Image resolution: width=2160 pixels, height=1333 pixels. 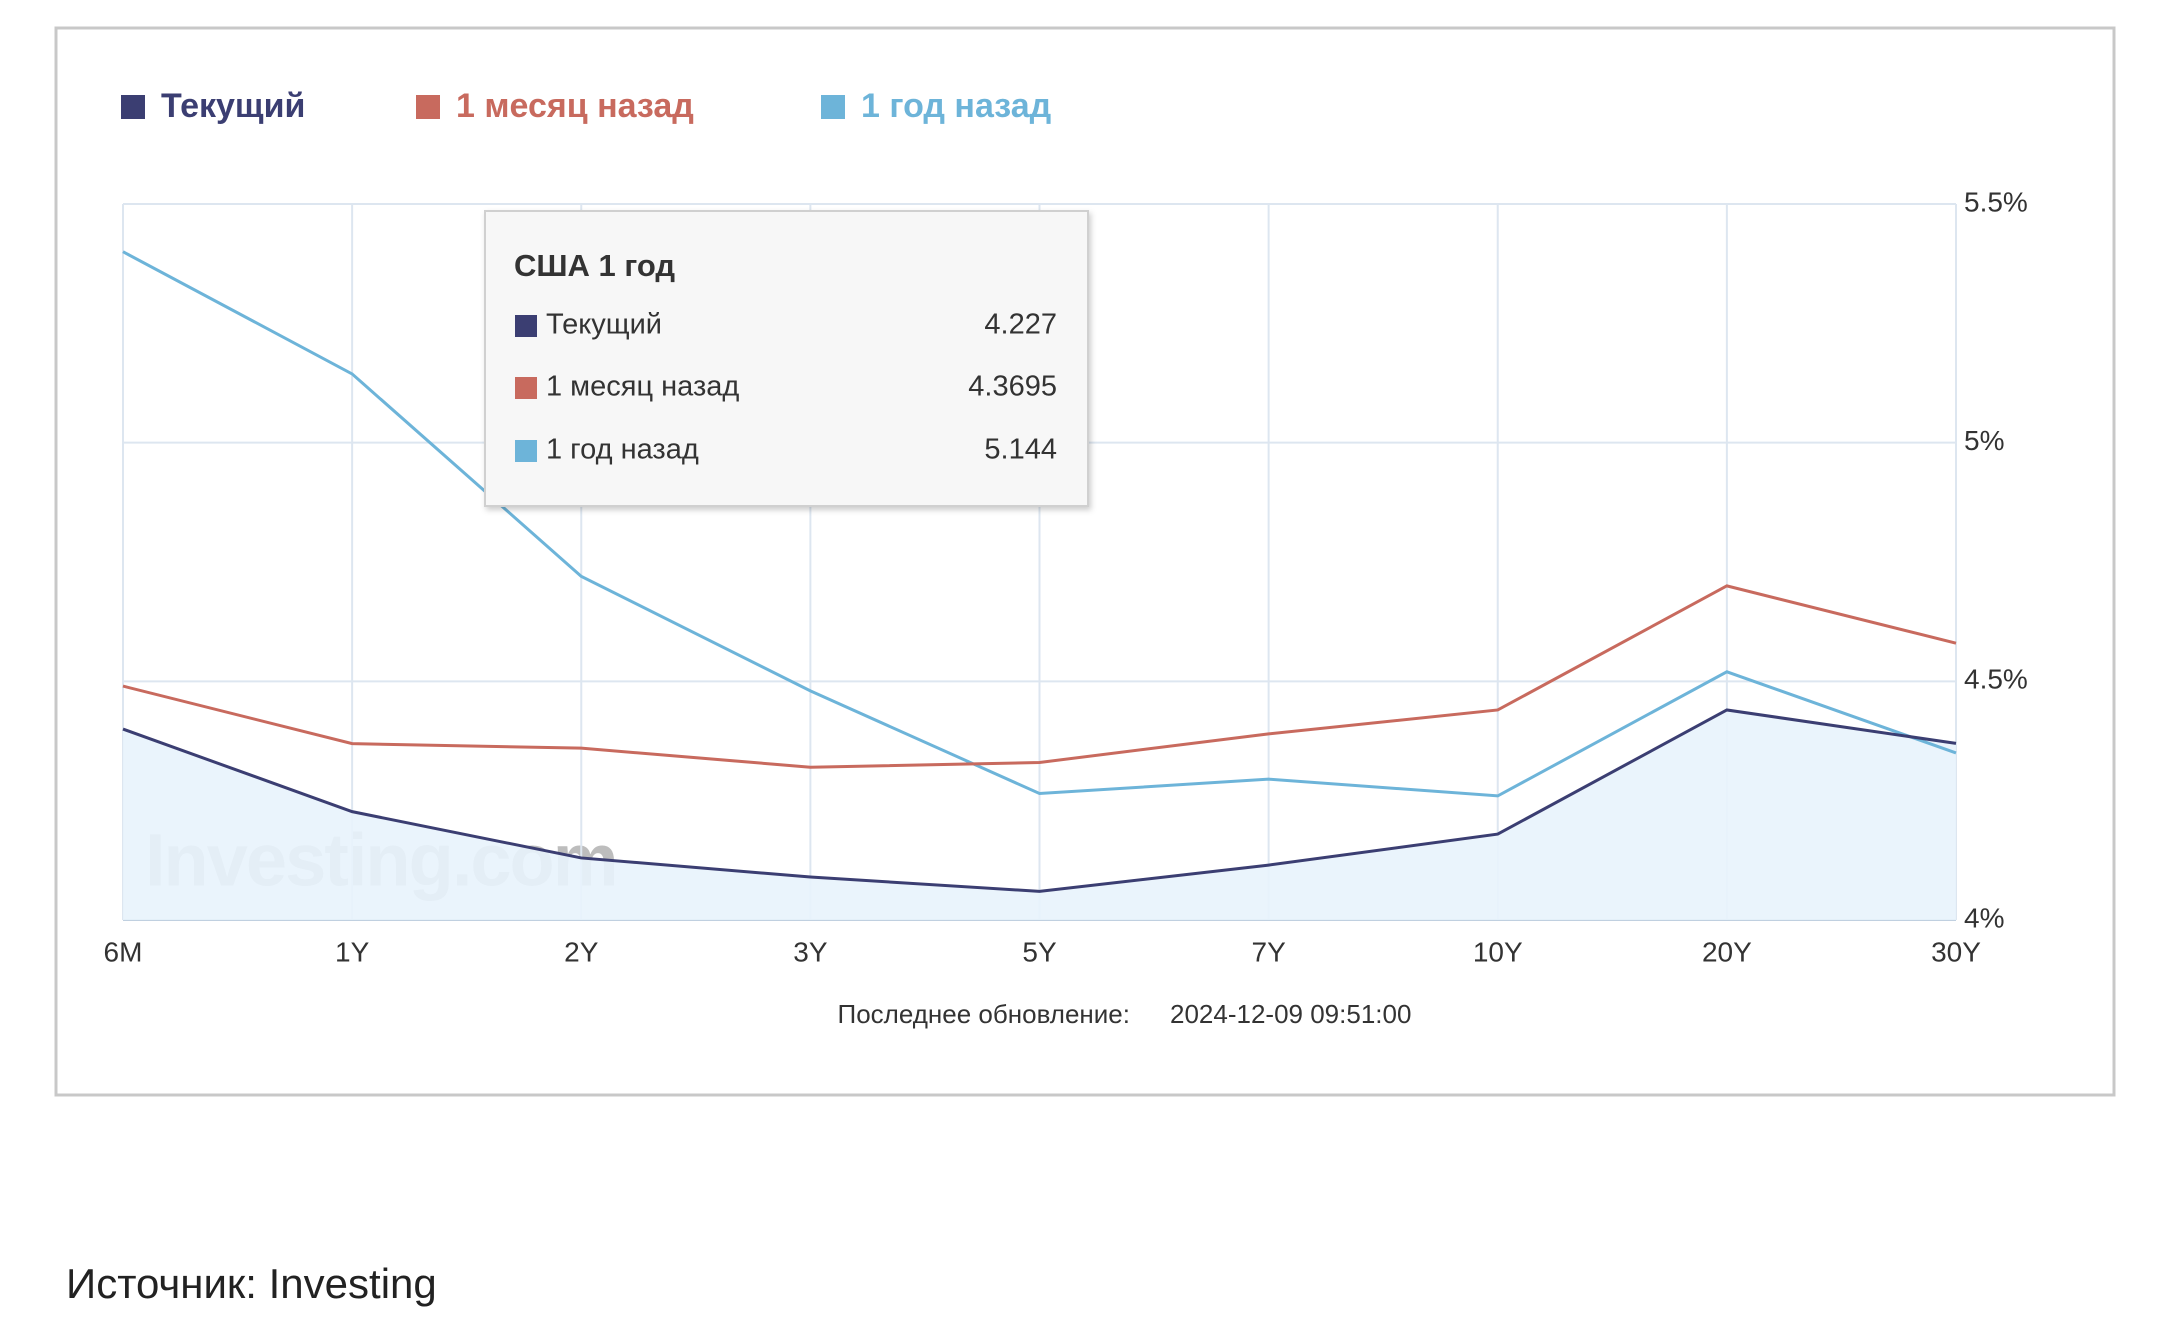 I want to click on caption: Источник: Investing, so click(x=251, y=1283).